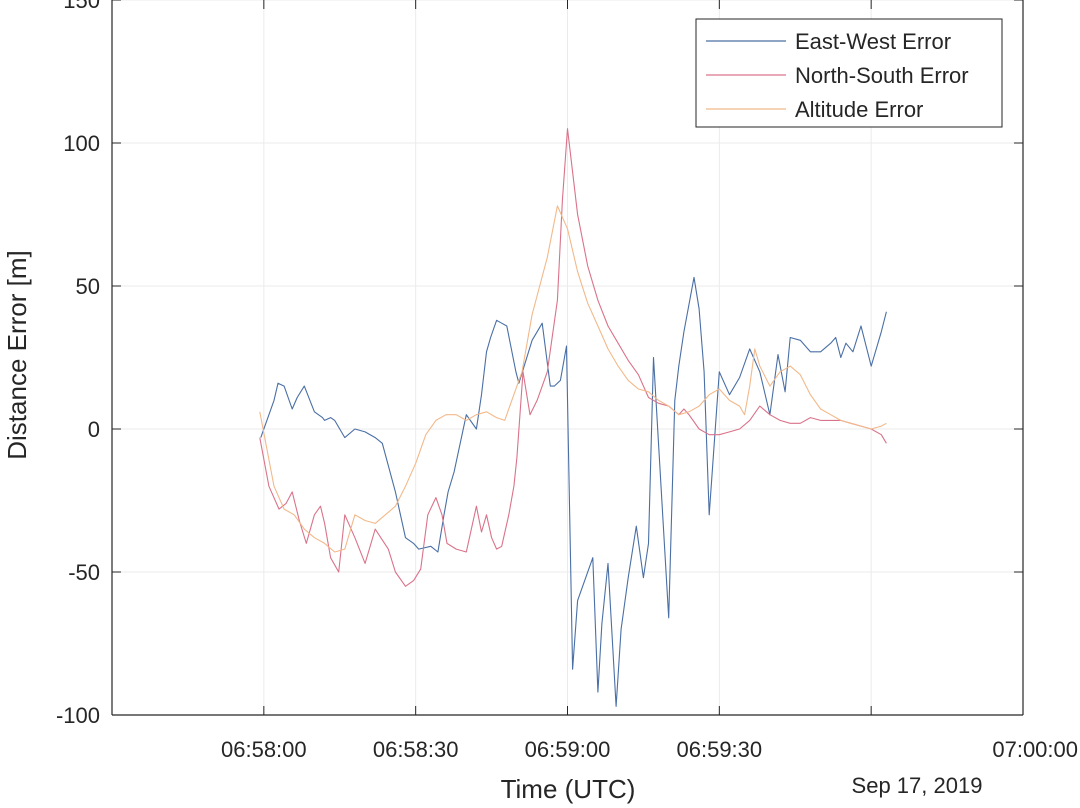  What do you see at coordinates (416, 749) in the screenshot?
I see `x-tick-label: 06:58:30` at bounding box center [416, 749].